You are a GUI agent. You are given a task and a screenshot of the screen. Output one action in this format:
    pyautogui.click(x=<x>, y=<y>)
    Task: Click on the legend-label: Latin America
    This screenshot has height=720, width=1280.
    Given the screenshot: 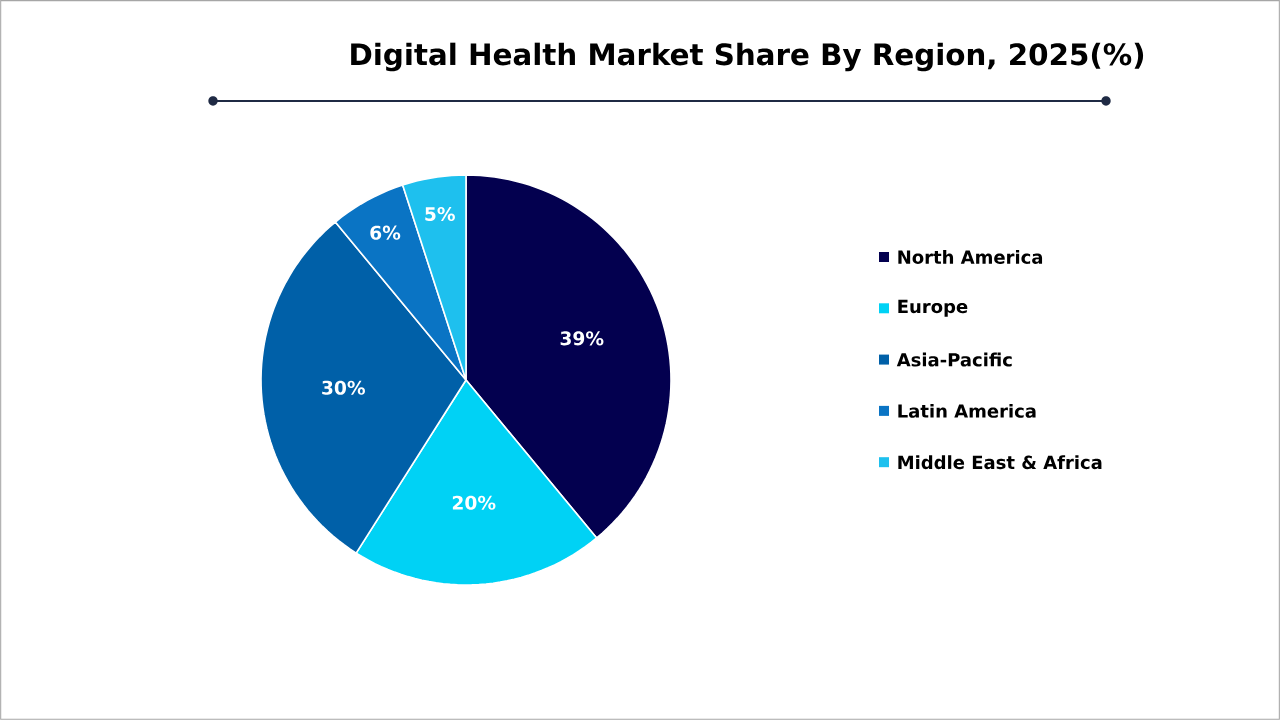 What is the action you would take?
    pyautogui.click(x=967, y=410)
    